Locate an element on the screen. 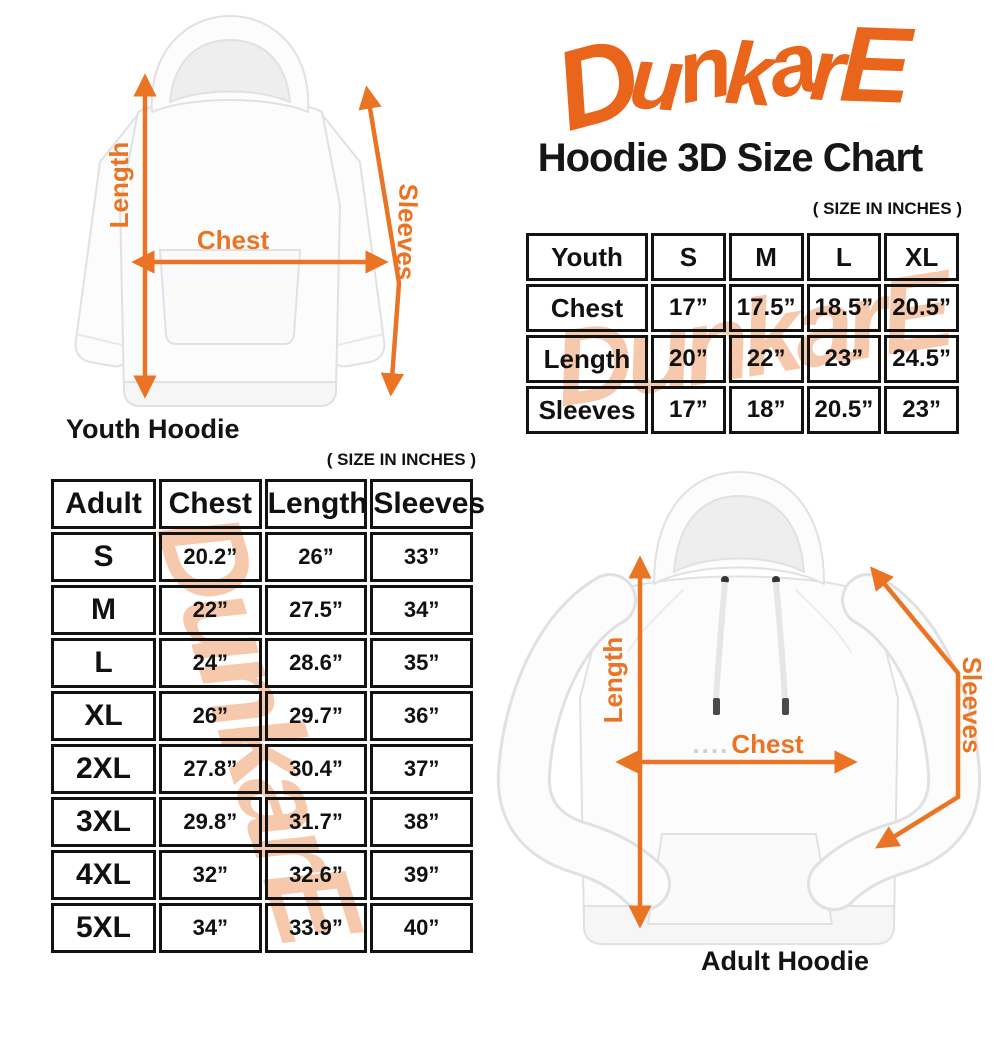 This screenshot has width=1000, height=1052. cell-value: 20” is located at coordinates (688, 359).